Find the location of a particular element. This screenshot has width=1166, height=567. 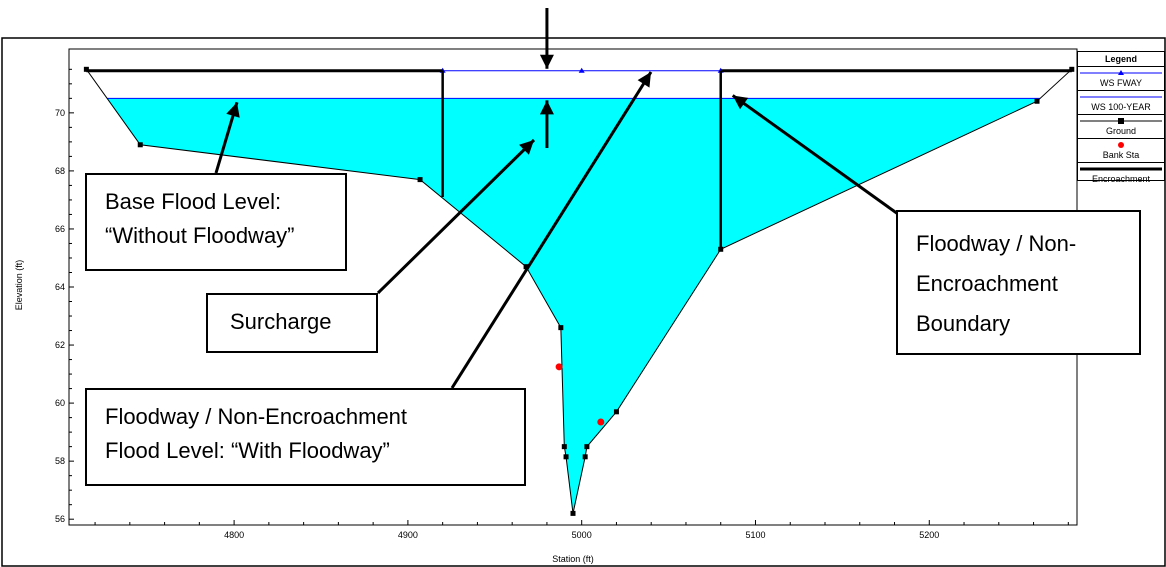

legend-swatch-encroachment is located at coordinates (1121, 169).